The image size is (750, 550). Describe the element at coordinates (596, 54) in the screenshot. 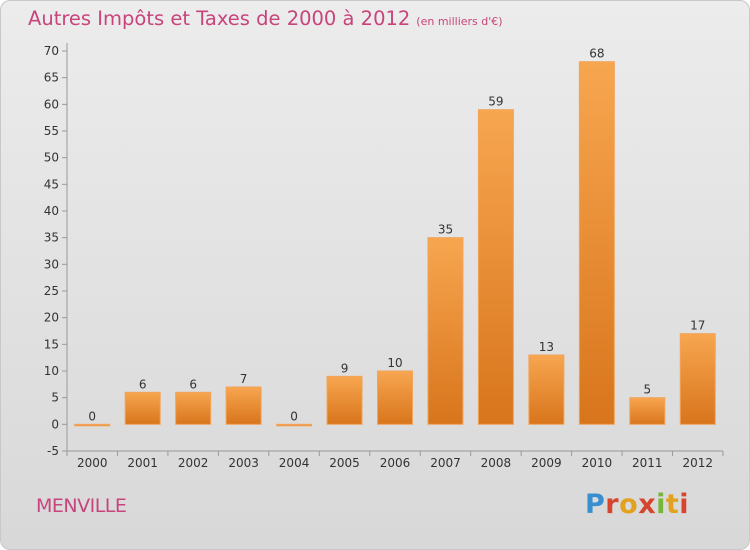

I see `value-label: 68` at that location.